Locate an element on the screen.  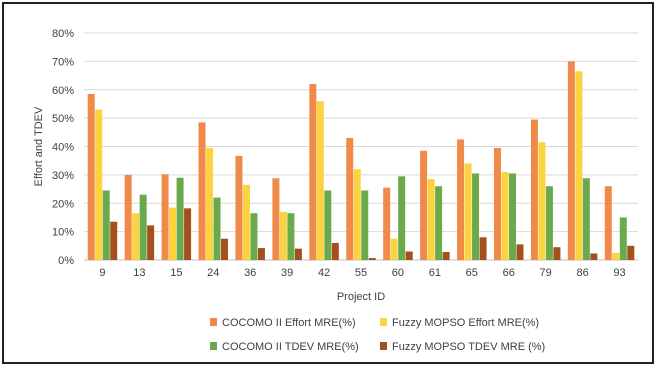
legend-label: Fuzzy MOPSO Effort MRE(%) is located at coordinates (465, 323).